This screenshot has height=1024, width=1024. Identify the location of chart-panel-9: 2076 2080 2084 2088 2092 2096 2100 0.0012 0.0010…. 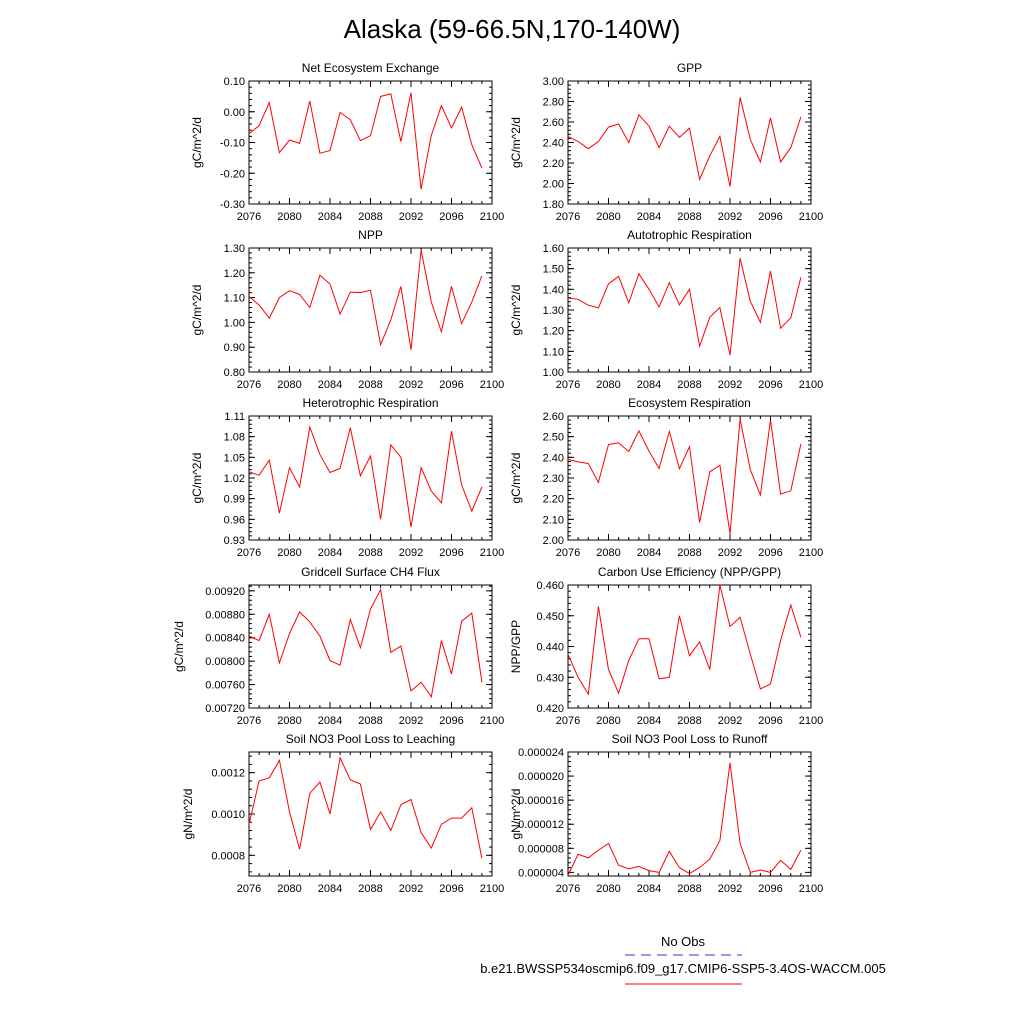
(342, 813).